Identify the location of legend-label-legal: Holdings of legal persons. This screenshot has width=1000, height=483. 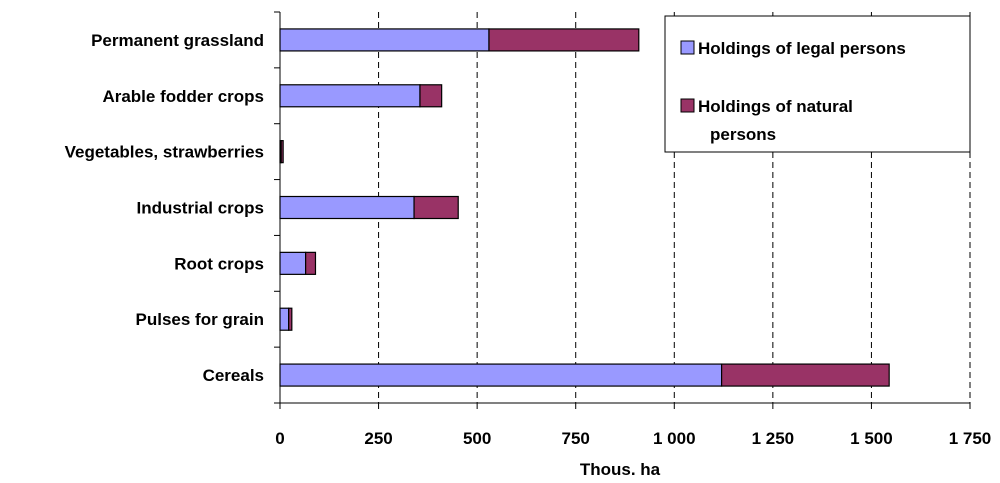
(802, 48).